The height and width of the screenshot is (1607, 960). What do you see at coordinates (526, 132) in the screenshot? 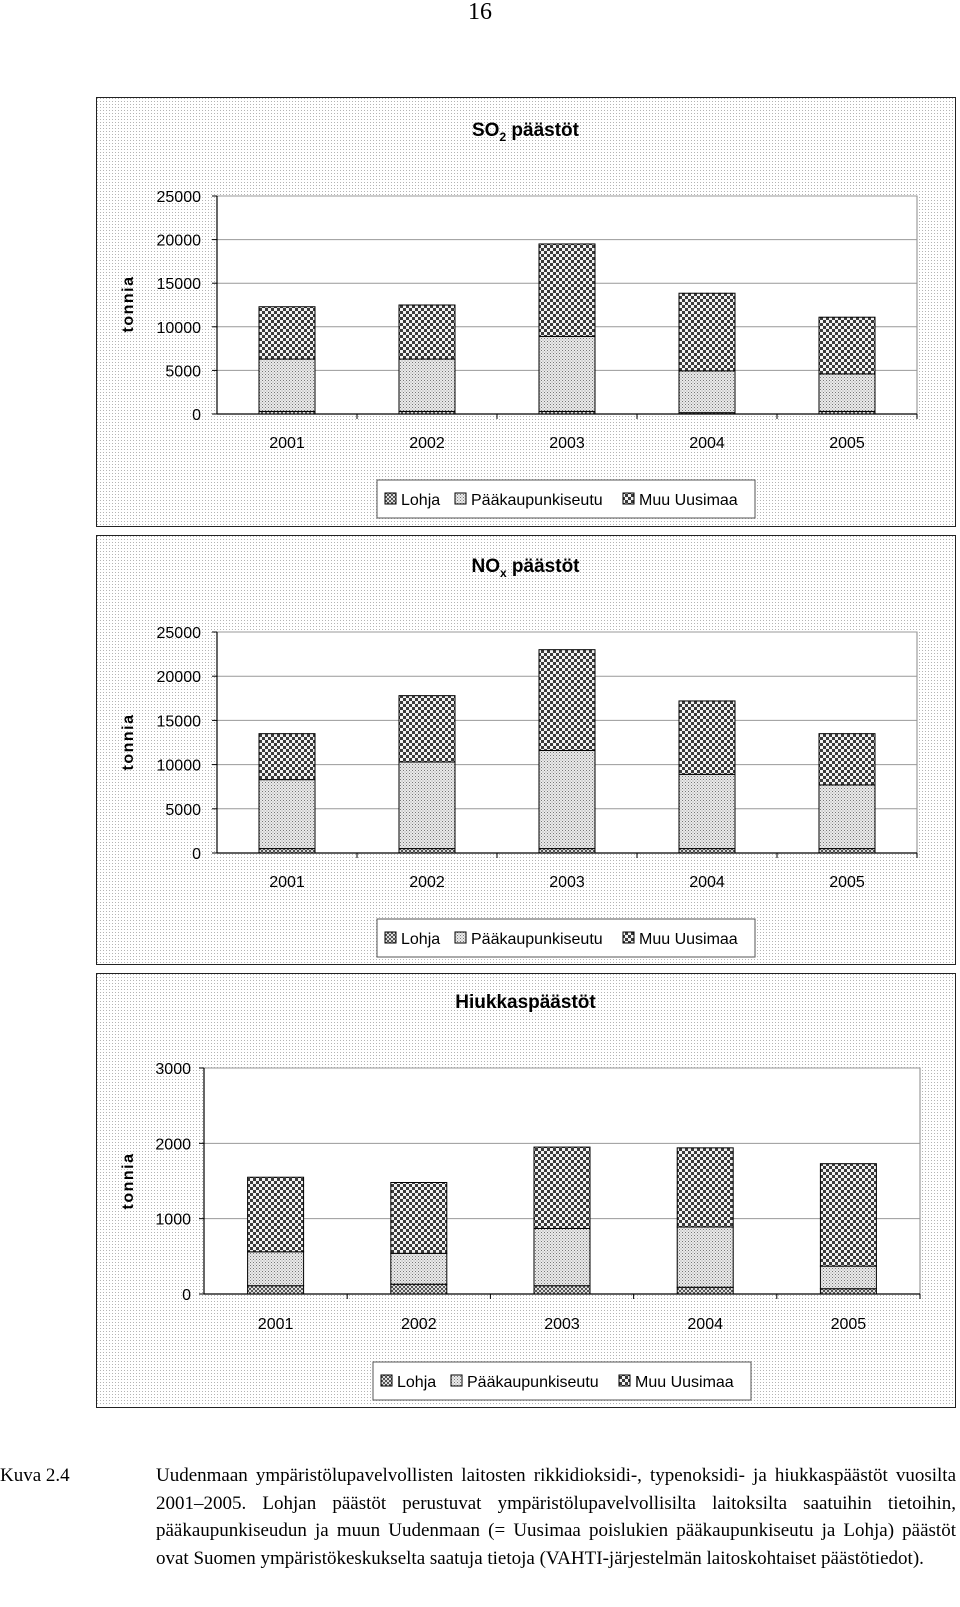
I see `chart-title: SO2 päästöt` at bounding box center [526, 132].